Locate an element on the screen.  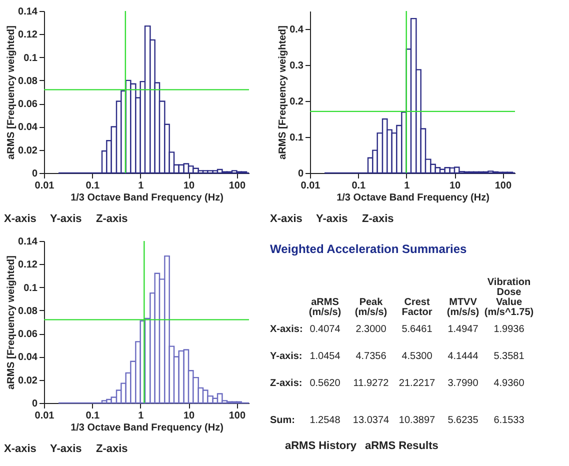
text: 4.1444 is located at coordinates (463, 356).